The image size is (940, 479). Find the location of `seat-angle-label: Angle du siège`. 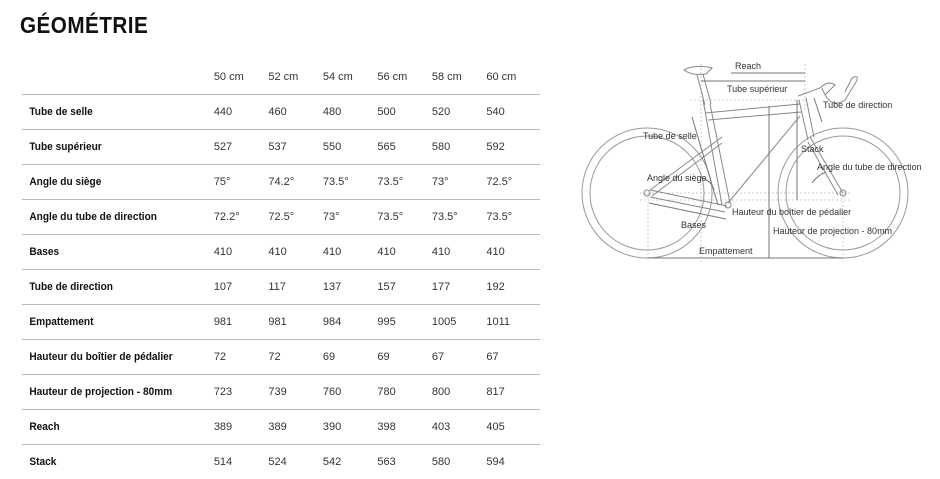

seat-angle-label: Angle du siège is located at coordinates (677, 178).